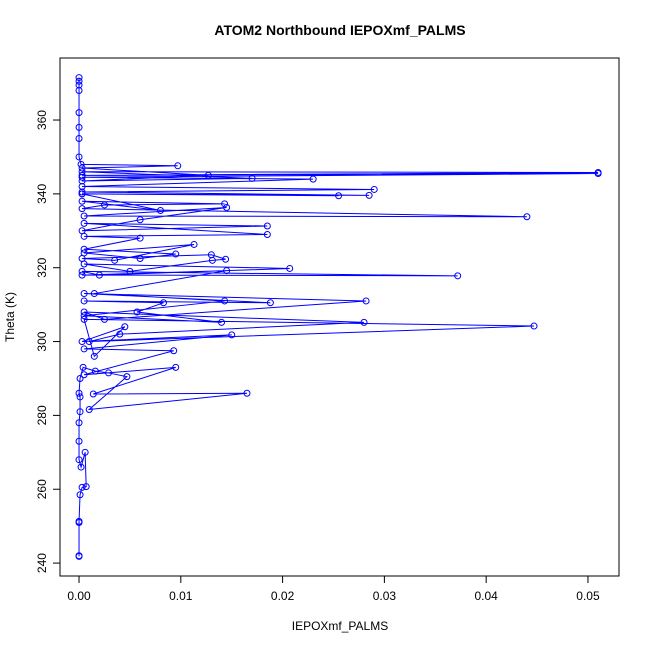 The image size is (650, 650). Describe the element at coordinates (42, 489) in the screenshot. I see `y-tick-label: 260` at that location.